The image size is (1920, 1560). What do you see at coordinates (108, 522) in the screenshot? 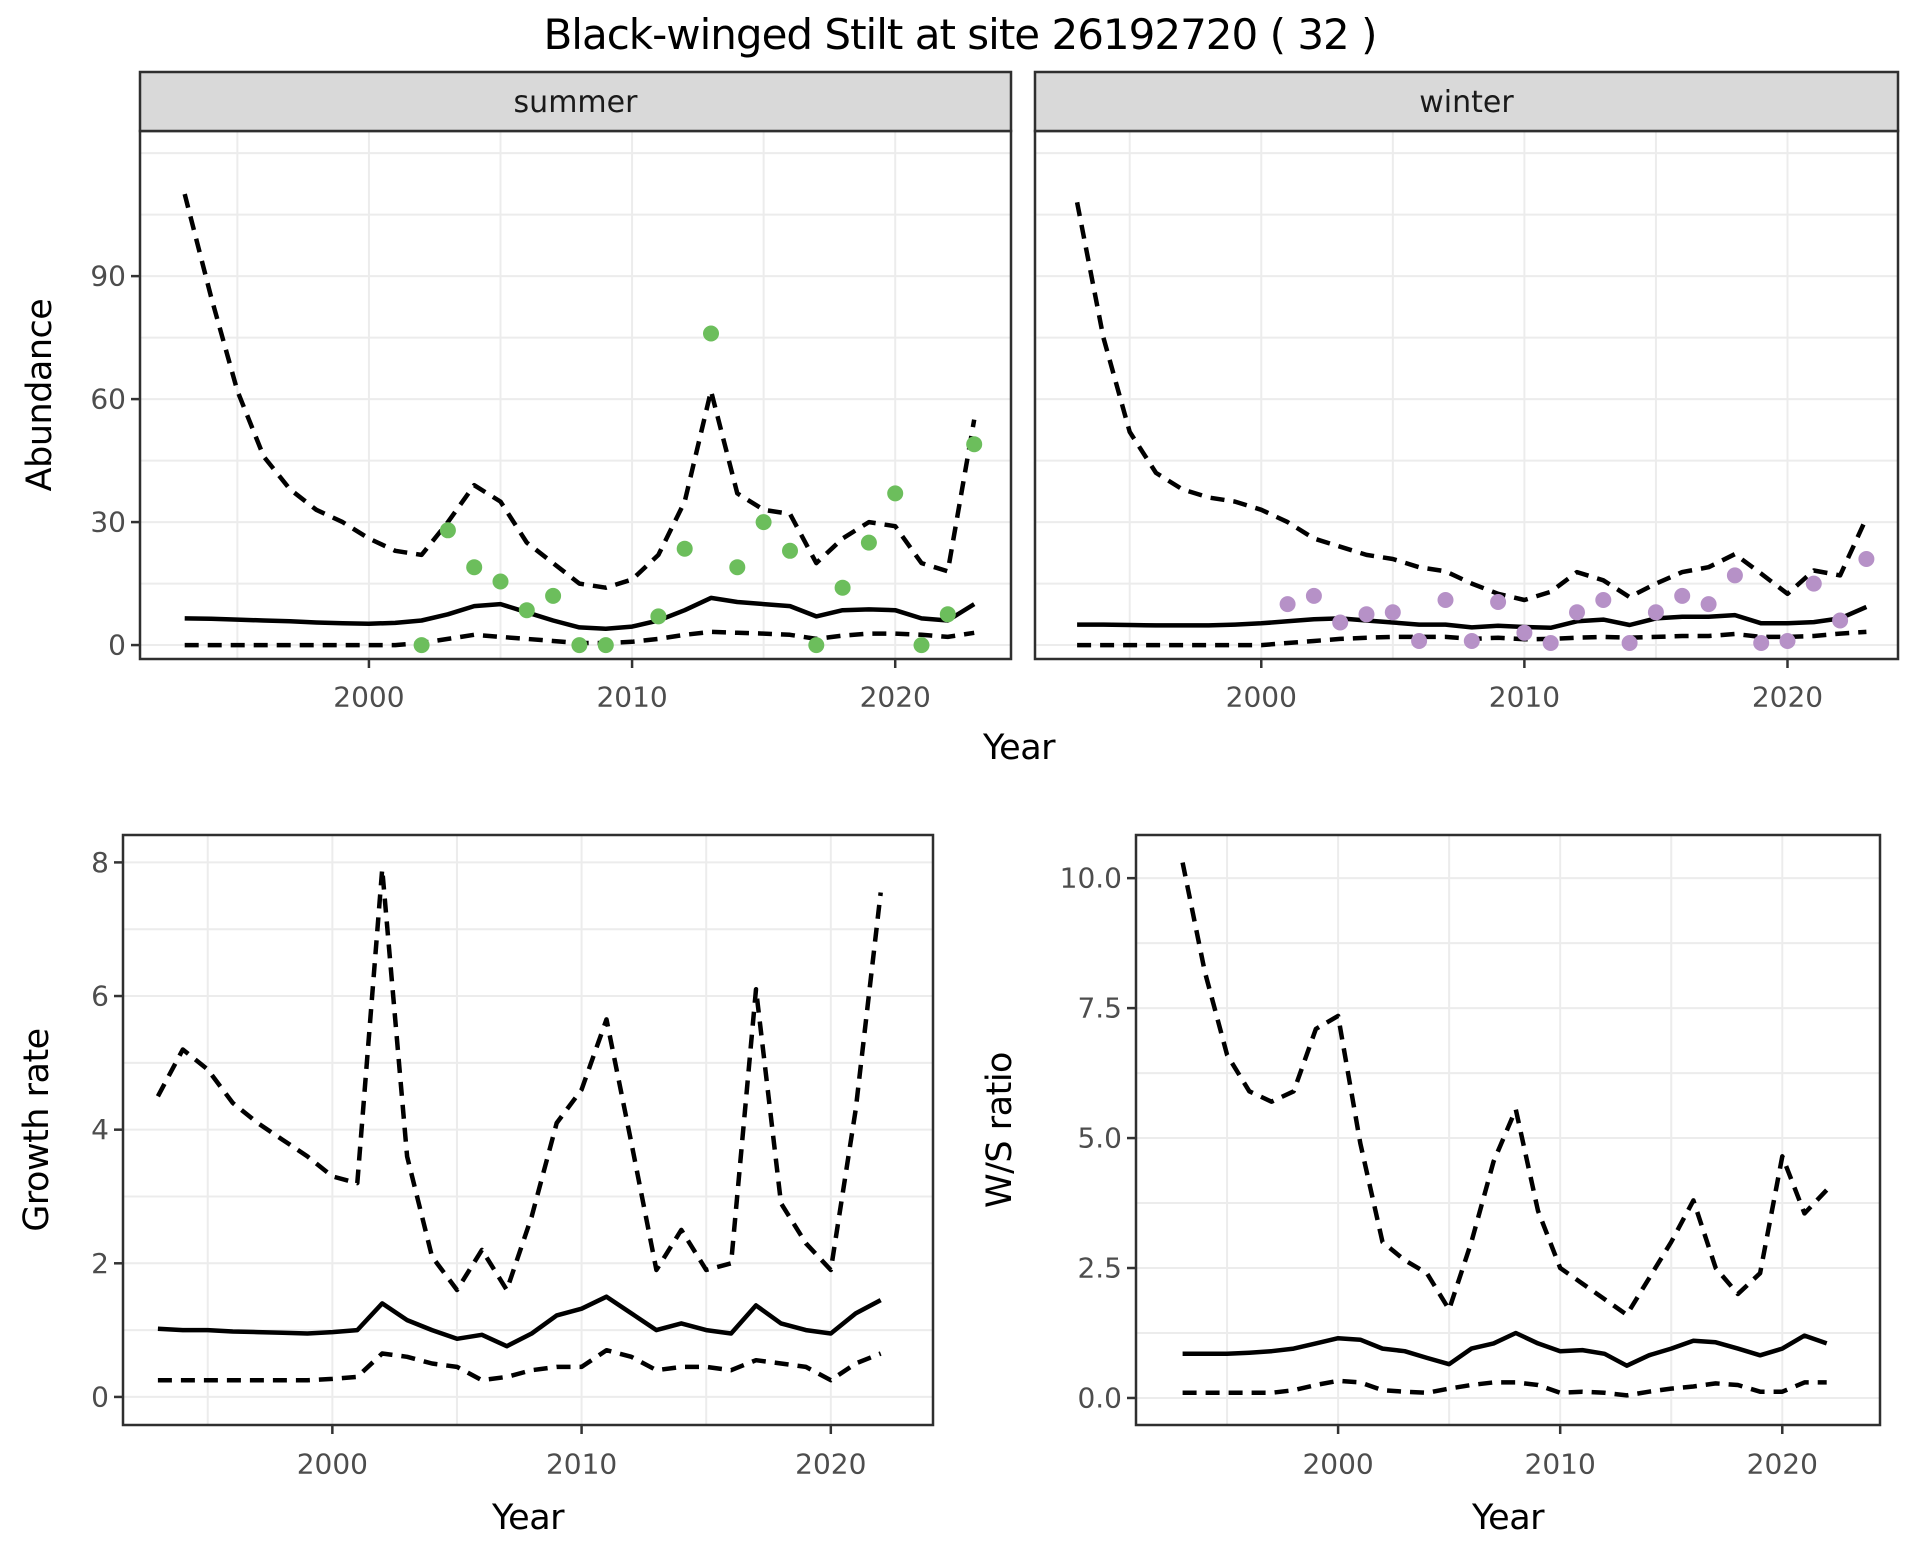
I see `y-tick-label: 30` at bounding box center [108, 522].